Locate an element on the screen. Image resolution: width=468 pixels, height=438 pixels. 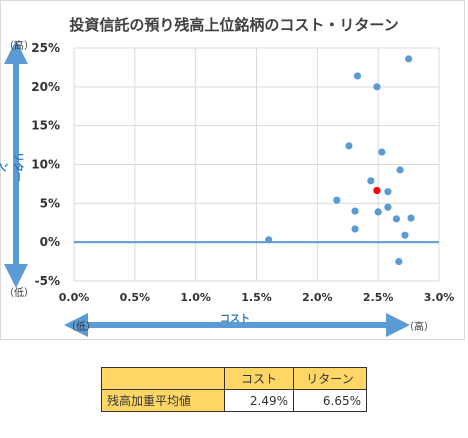
summary-header-return: リターン is located at coordinates (330, 378).